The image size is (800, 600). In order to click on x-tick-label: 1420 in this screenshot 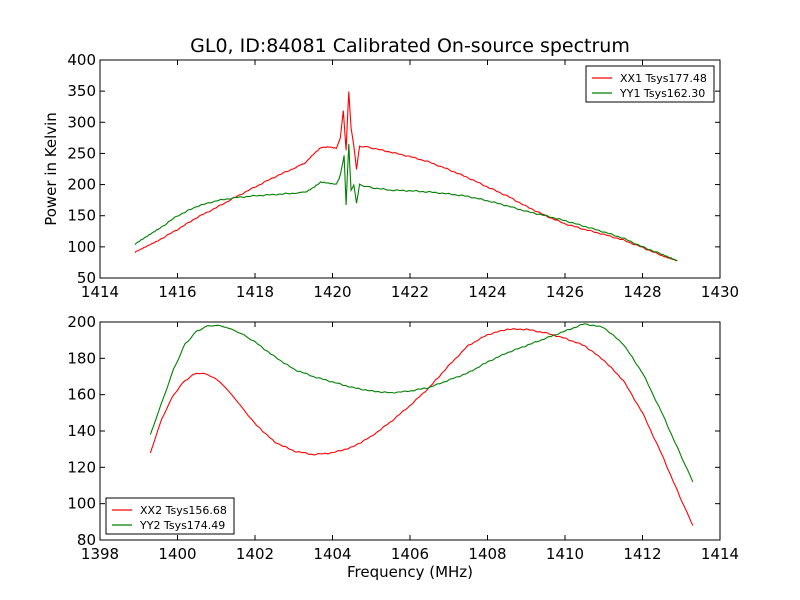, I will do `click(332, 292)`.